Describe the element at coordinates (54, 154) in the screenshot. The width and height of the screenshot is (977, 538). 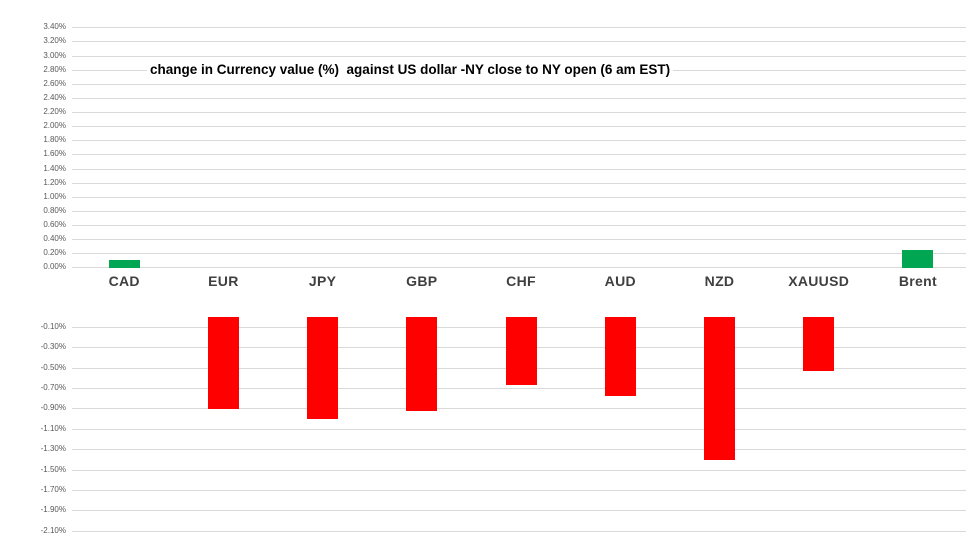
I see `y-axis-tick-label: 1.60%` at that location.